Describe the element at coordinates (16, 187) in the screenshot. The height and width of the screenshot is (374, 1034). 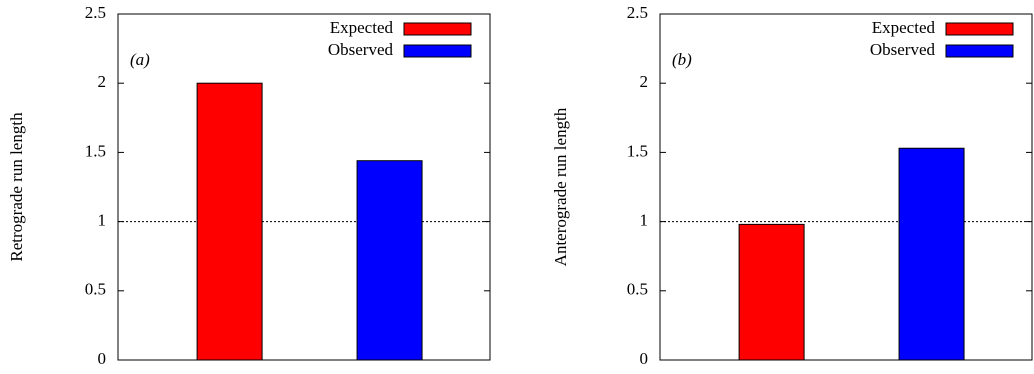
I see `y-axis-label: Retrograde run length` at that location.